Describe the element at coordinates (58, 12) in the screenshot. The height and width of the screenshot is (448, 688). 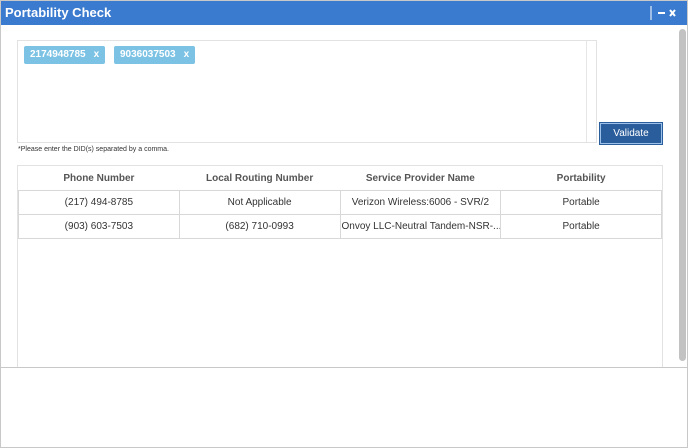
I see `dialog-title: Portability Check` at that location.